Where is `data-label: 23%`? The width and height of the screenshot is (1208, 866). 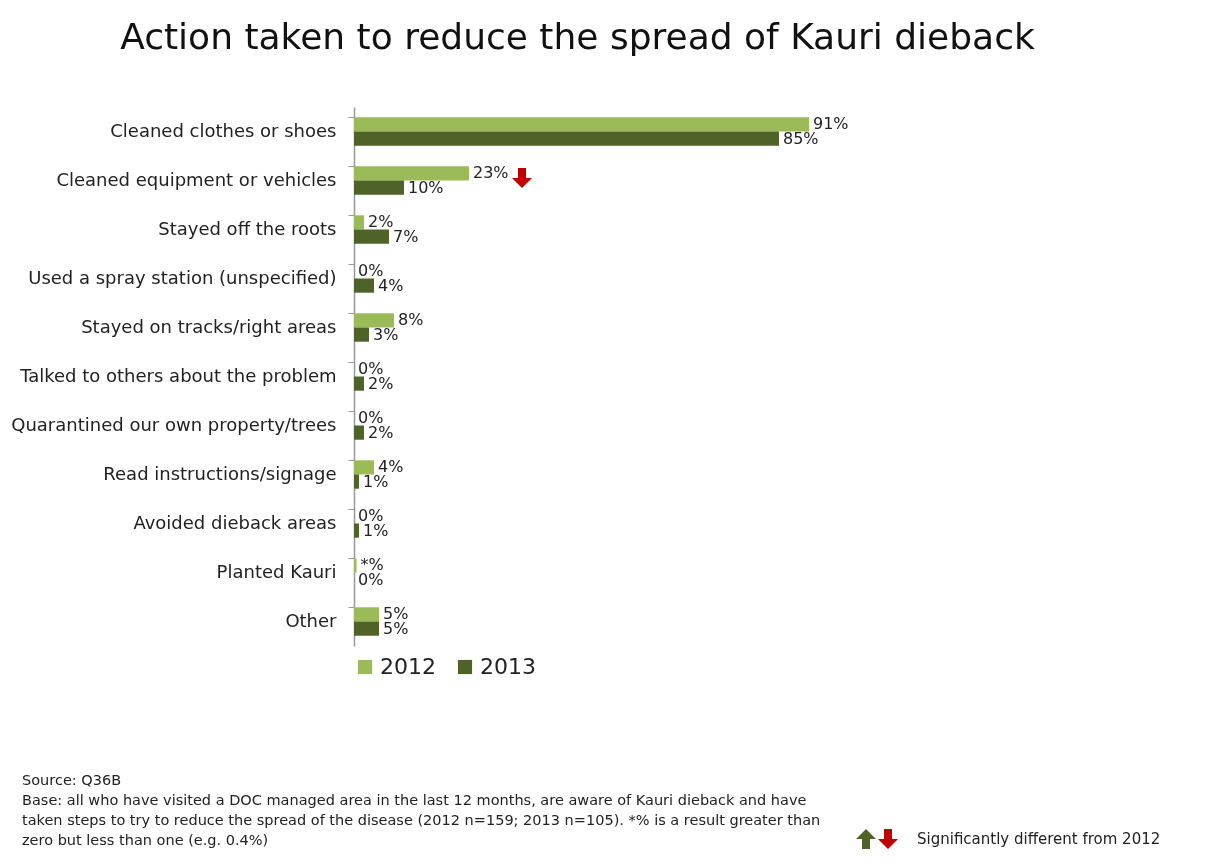
data-label: 23% is located at coordinates (491, 173).